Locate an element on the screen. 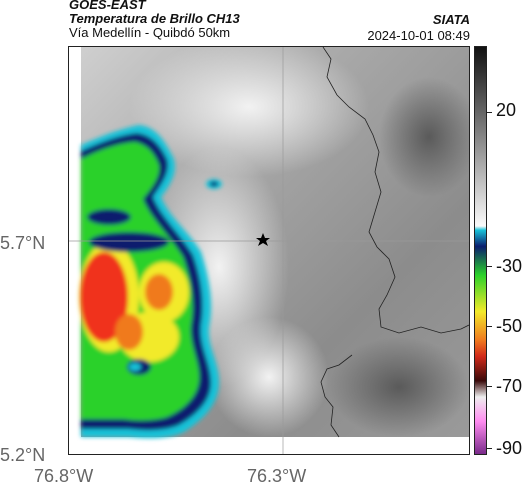 The width and height of the screenshot is (526, 491). lat-label-5-2: 5.2°N is located at coordinates (23, 455).